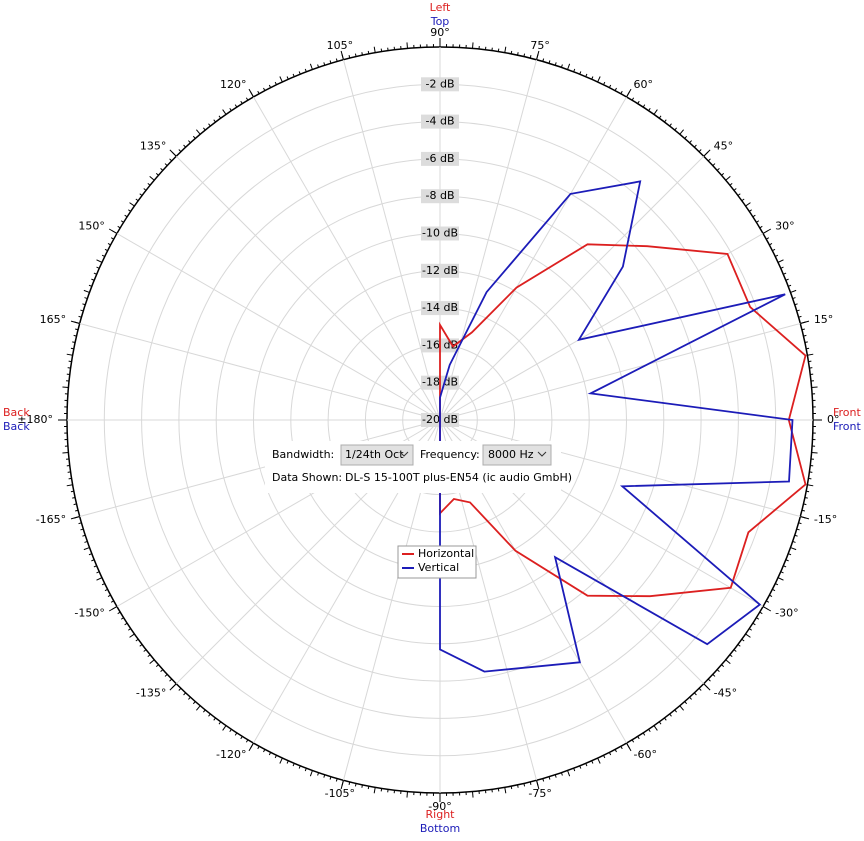 The height and width of the screenshot is (841, 864). What do you see at coordinates (35, 419) in the screenshot?
I see `theta-tick-label: ±180°` at bounding box center [35, 419].